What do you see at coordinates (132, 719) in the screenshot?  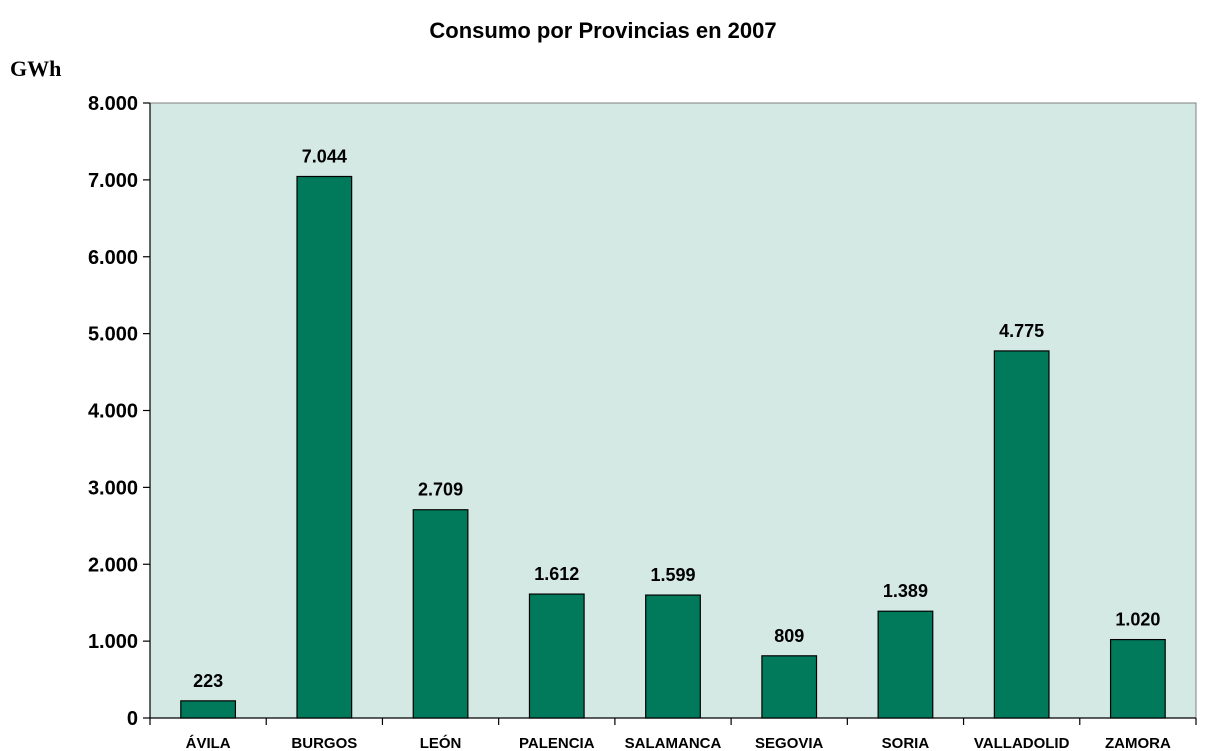 I see `y-tick-label: 0` at bounding box center [132, 719].